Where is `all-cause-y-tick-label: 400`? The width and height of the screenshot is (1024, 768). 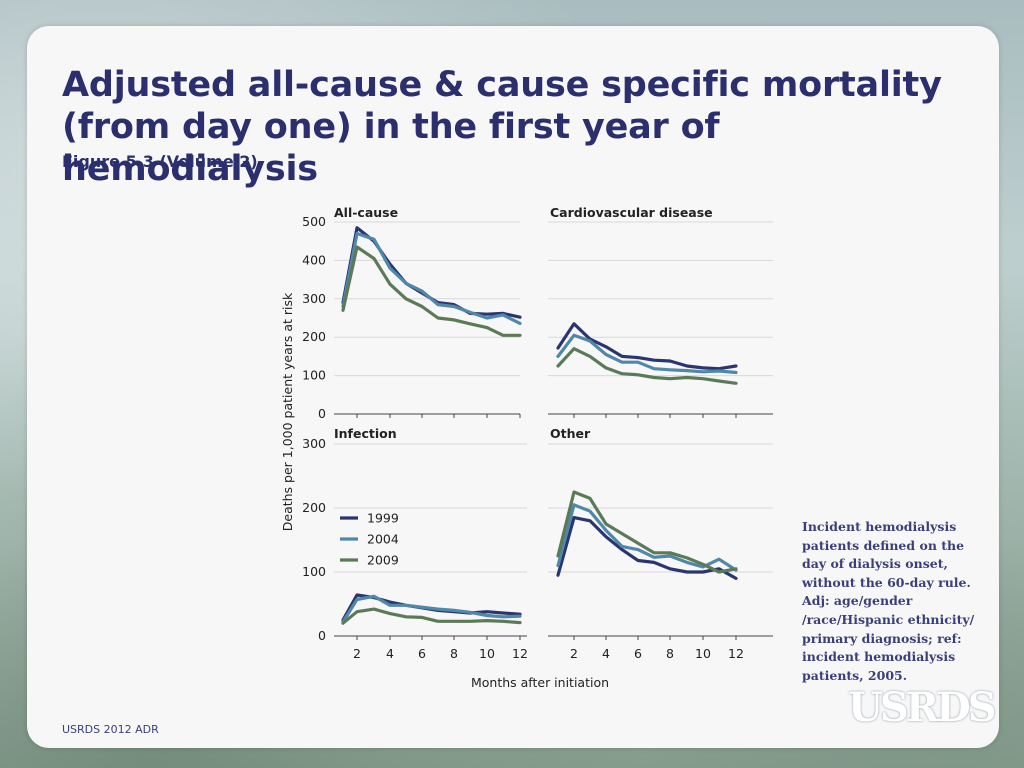 all-cause-y-tick-label: 400 is located at coordinates (314, 259).